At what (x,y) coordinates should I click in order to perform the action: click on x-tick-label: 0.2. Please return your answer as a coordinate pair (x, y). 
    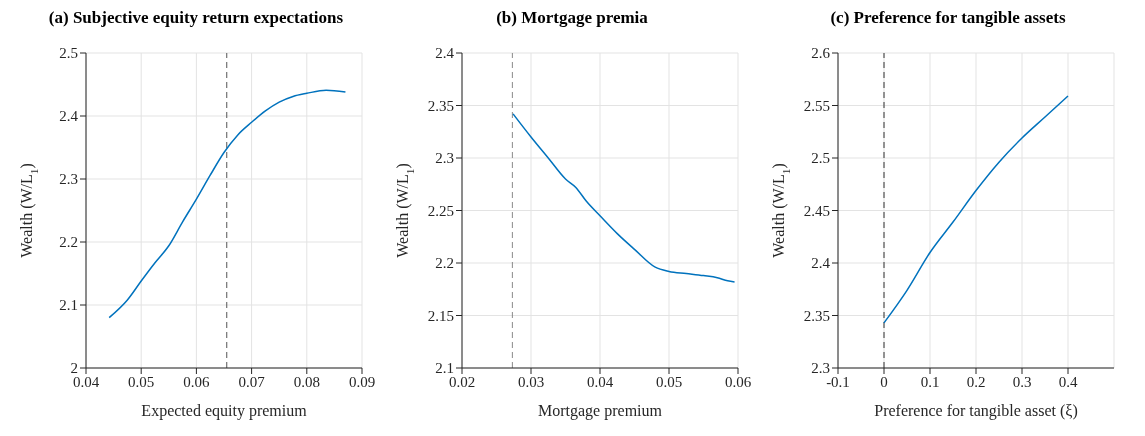
    Looking at the image, I should click on (976, 381).